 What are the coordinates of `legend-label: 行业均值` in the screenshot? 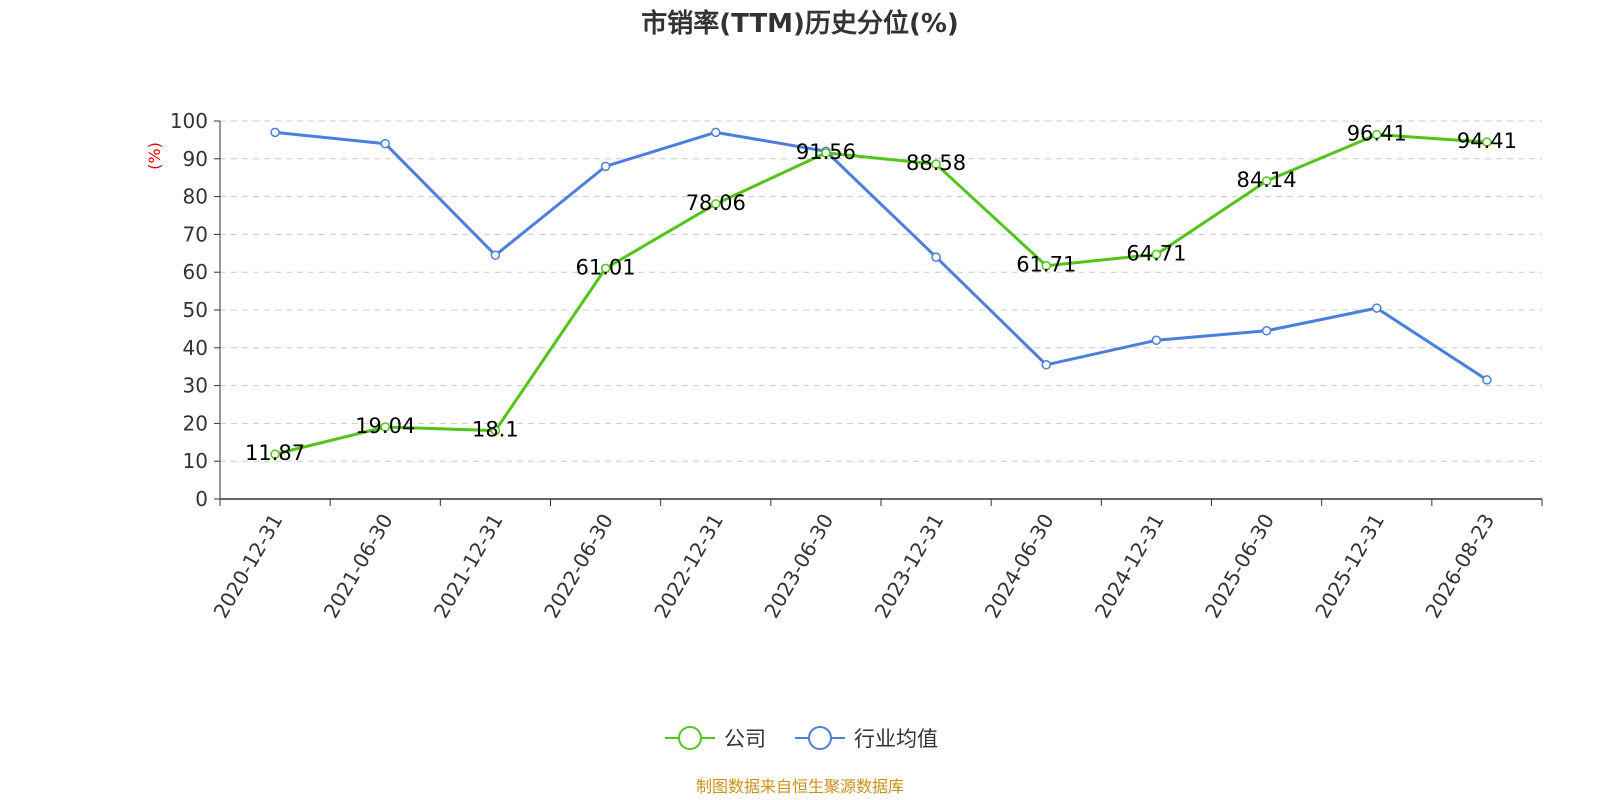 It's located at (896, 739).